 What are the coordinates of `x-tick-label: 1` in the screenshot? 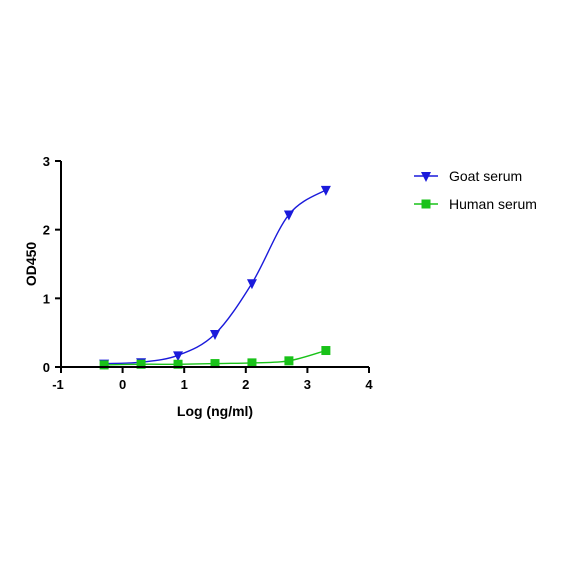 It's located at (184, 384).